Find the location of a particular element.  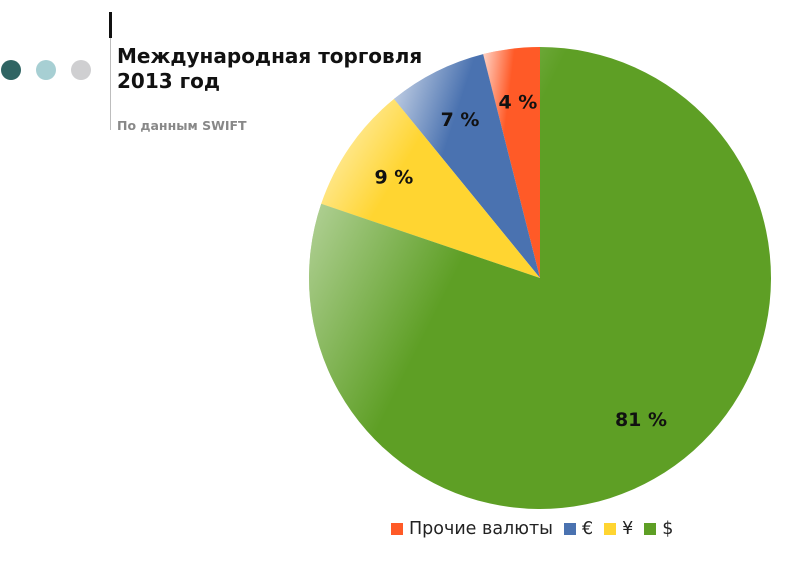

legend-swatch-euro is located at coordinates (569, 529).